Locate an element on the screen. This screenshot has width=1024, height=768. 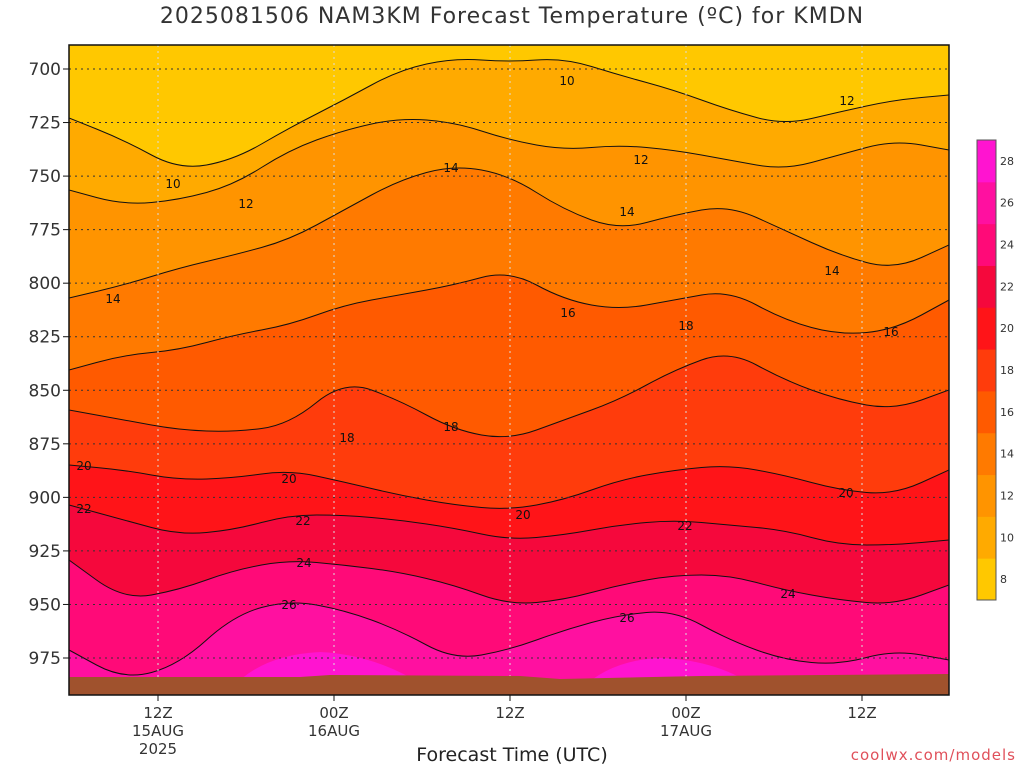
y-tick-label: 975 is located at coordinates (45, 659).